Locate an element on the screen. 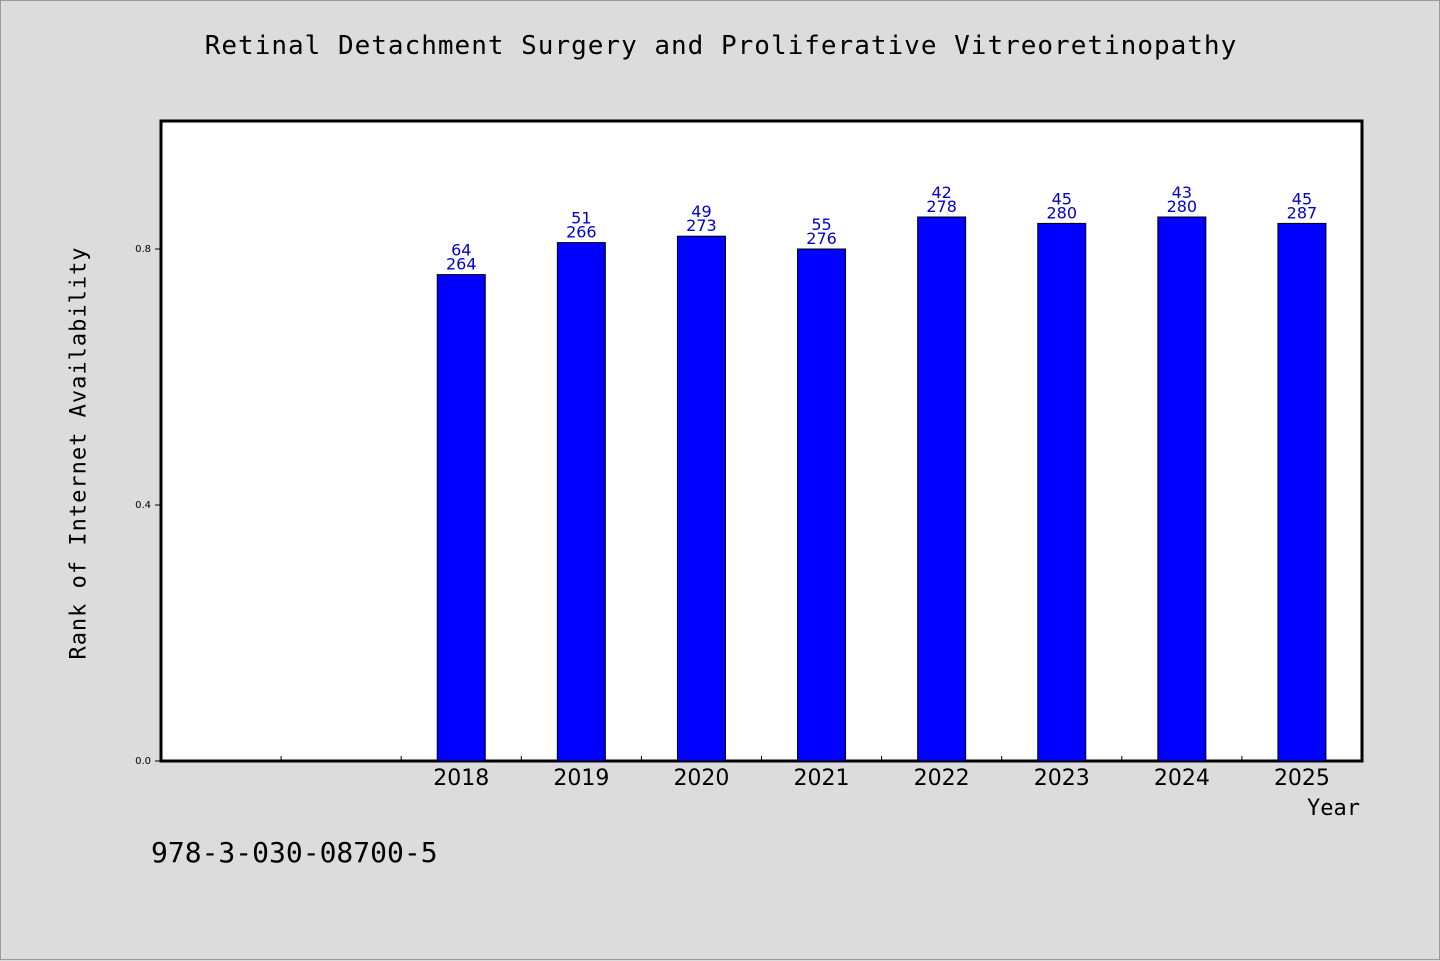  bar-2023 is located at coordinates (1062, 492).